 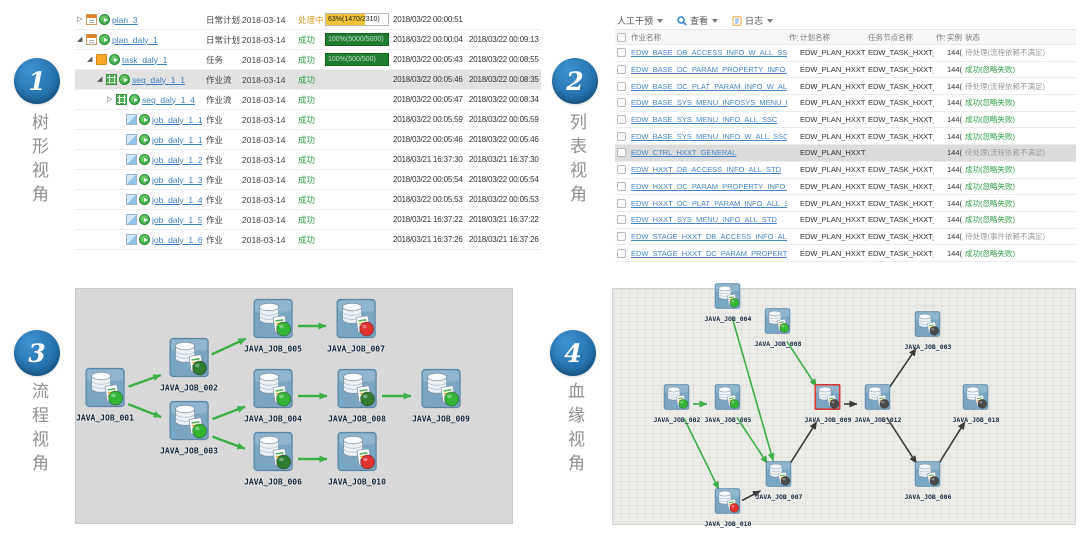 What do you see at coordinates (177, 159) in the screenshot?
I see `tree-node-link: job_daly_1_2` at bounding box center [177, 159].